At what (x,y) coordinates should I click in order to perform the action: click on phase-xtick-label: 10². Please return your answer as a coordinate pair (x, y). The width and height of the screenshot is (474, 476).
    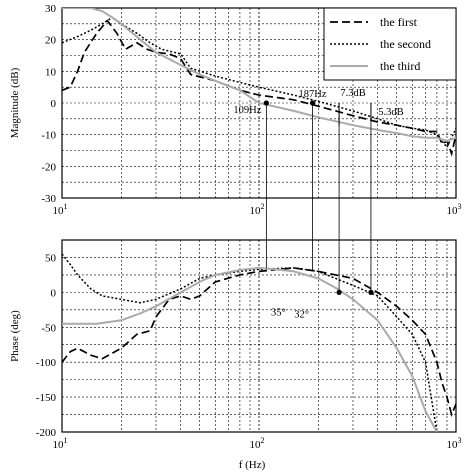
    Looking at the image, I should click on (257, 443).